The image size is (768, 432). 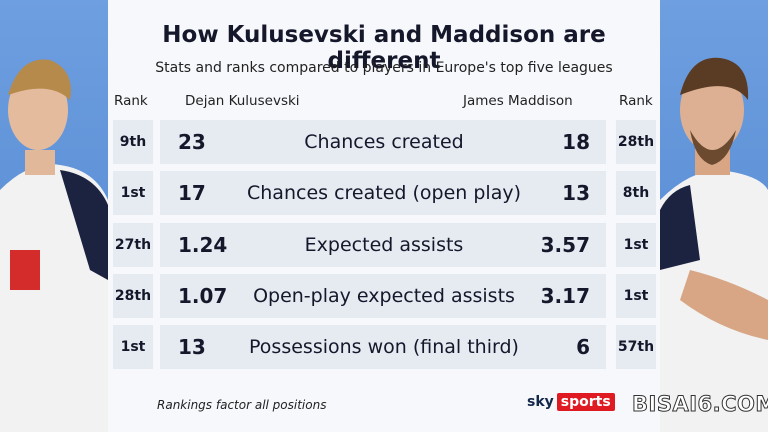 What do you see at coordinates (54, 245) in the screenshot?
I see `left-player` at bounding box center [54, 245].